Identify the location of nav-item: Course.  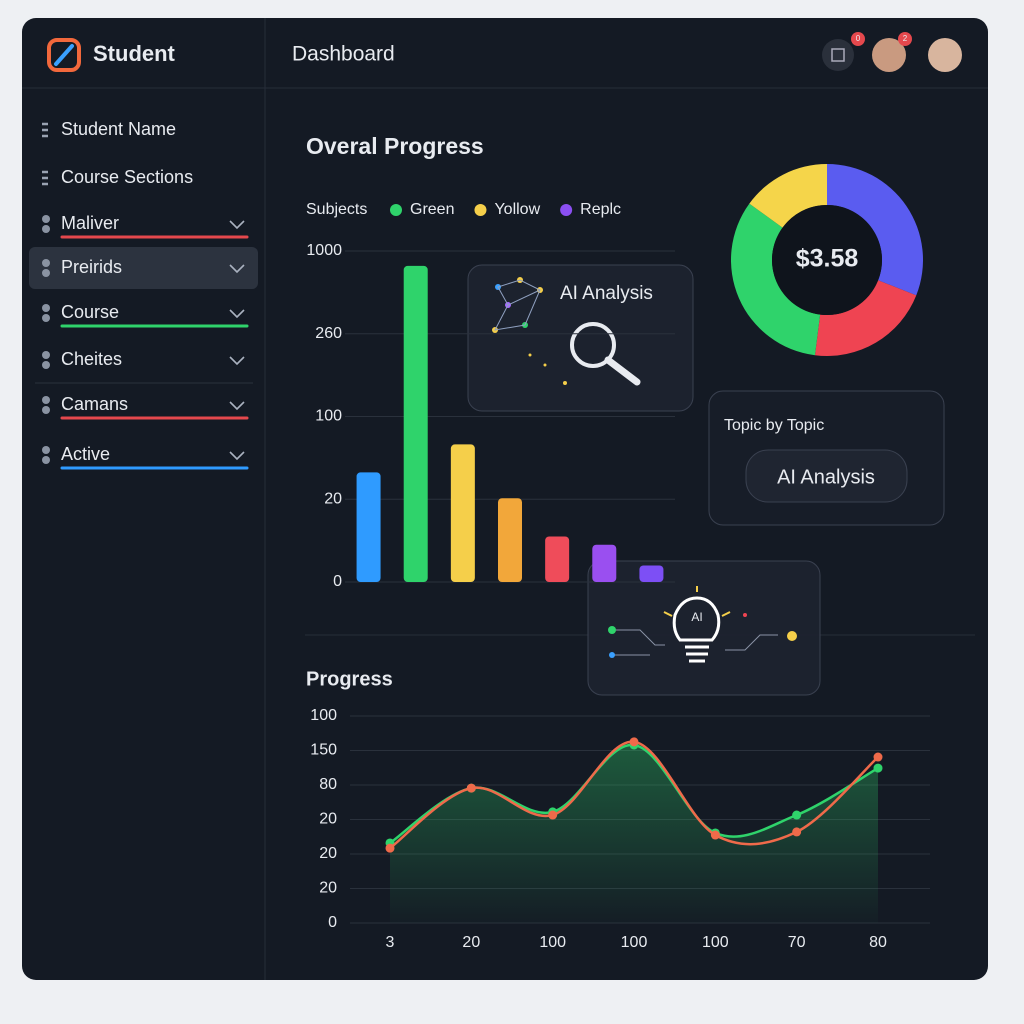
(90, 312).